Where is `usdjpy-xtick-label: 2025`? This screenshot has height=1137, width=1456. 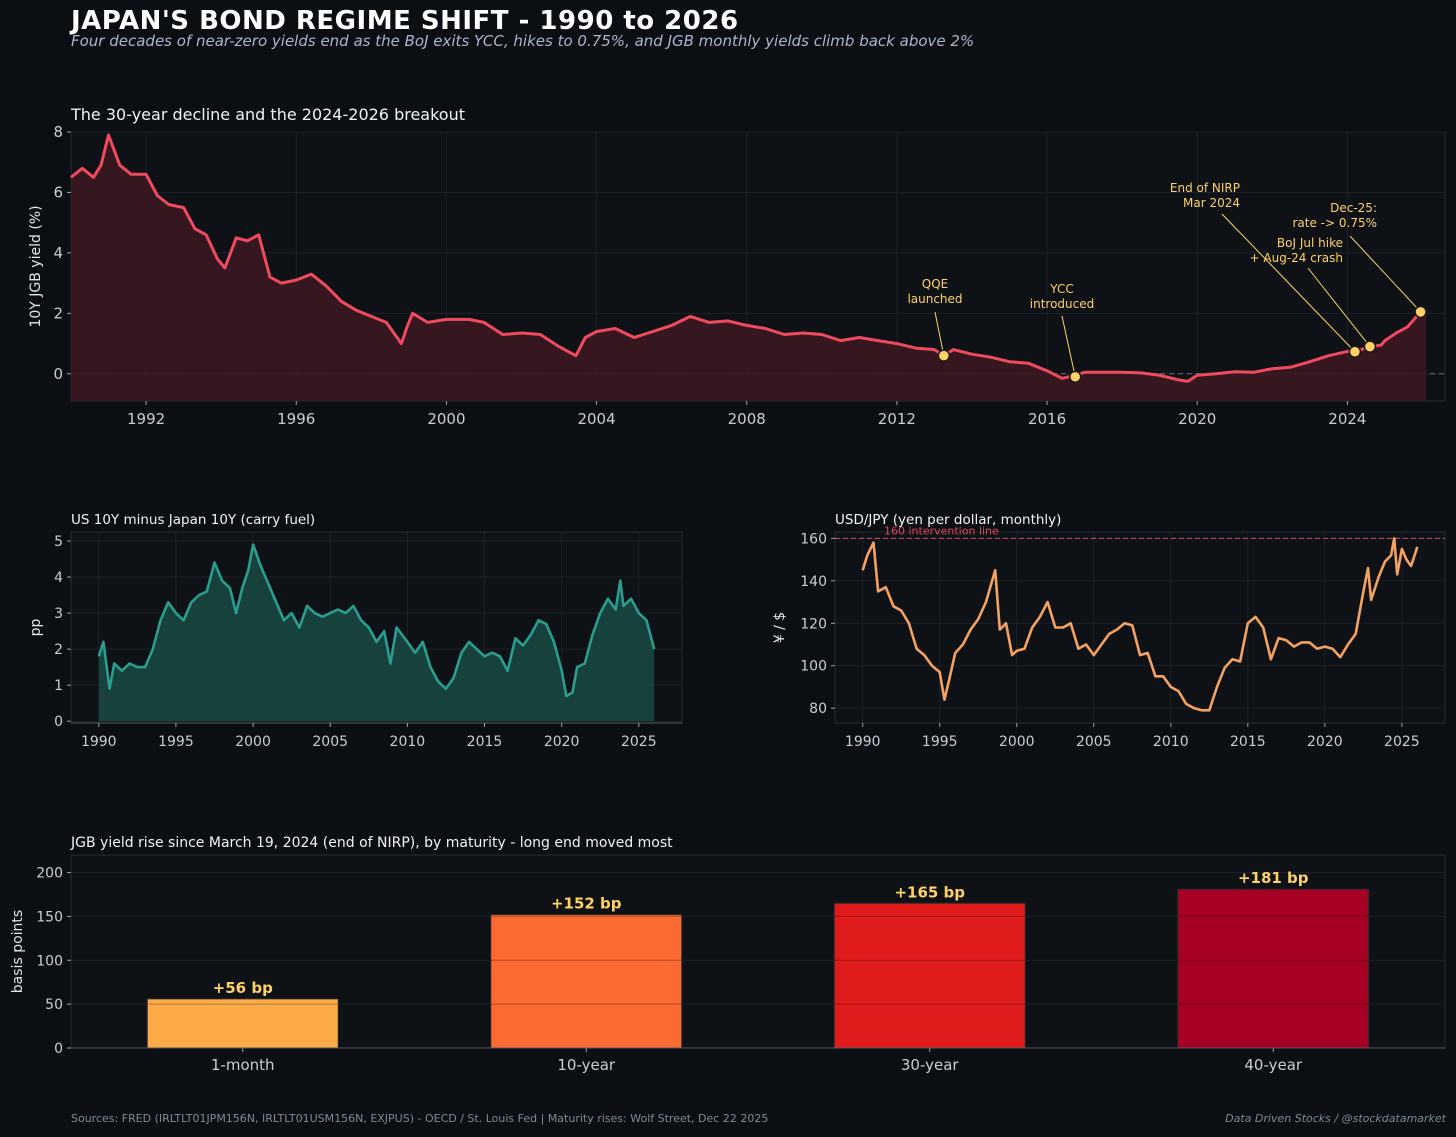
usdjpy-xtick-label: 2025 is located at coordinates (1402, 742).